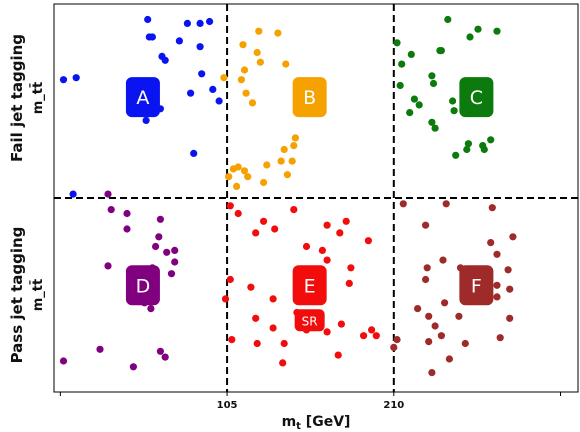 The width and height of the screenshot is (580, 432). What do you see at coordinates (310, 401) in the screenshot?
I see `x-ticks: 105 210` at bounding box center [310, 401].